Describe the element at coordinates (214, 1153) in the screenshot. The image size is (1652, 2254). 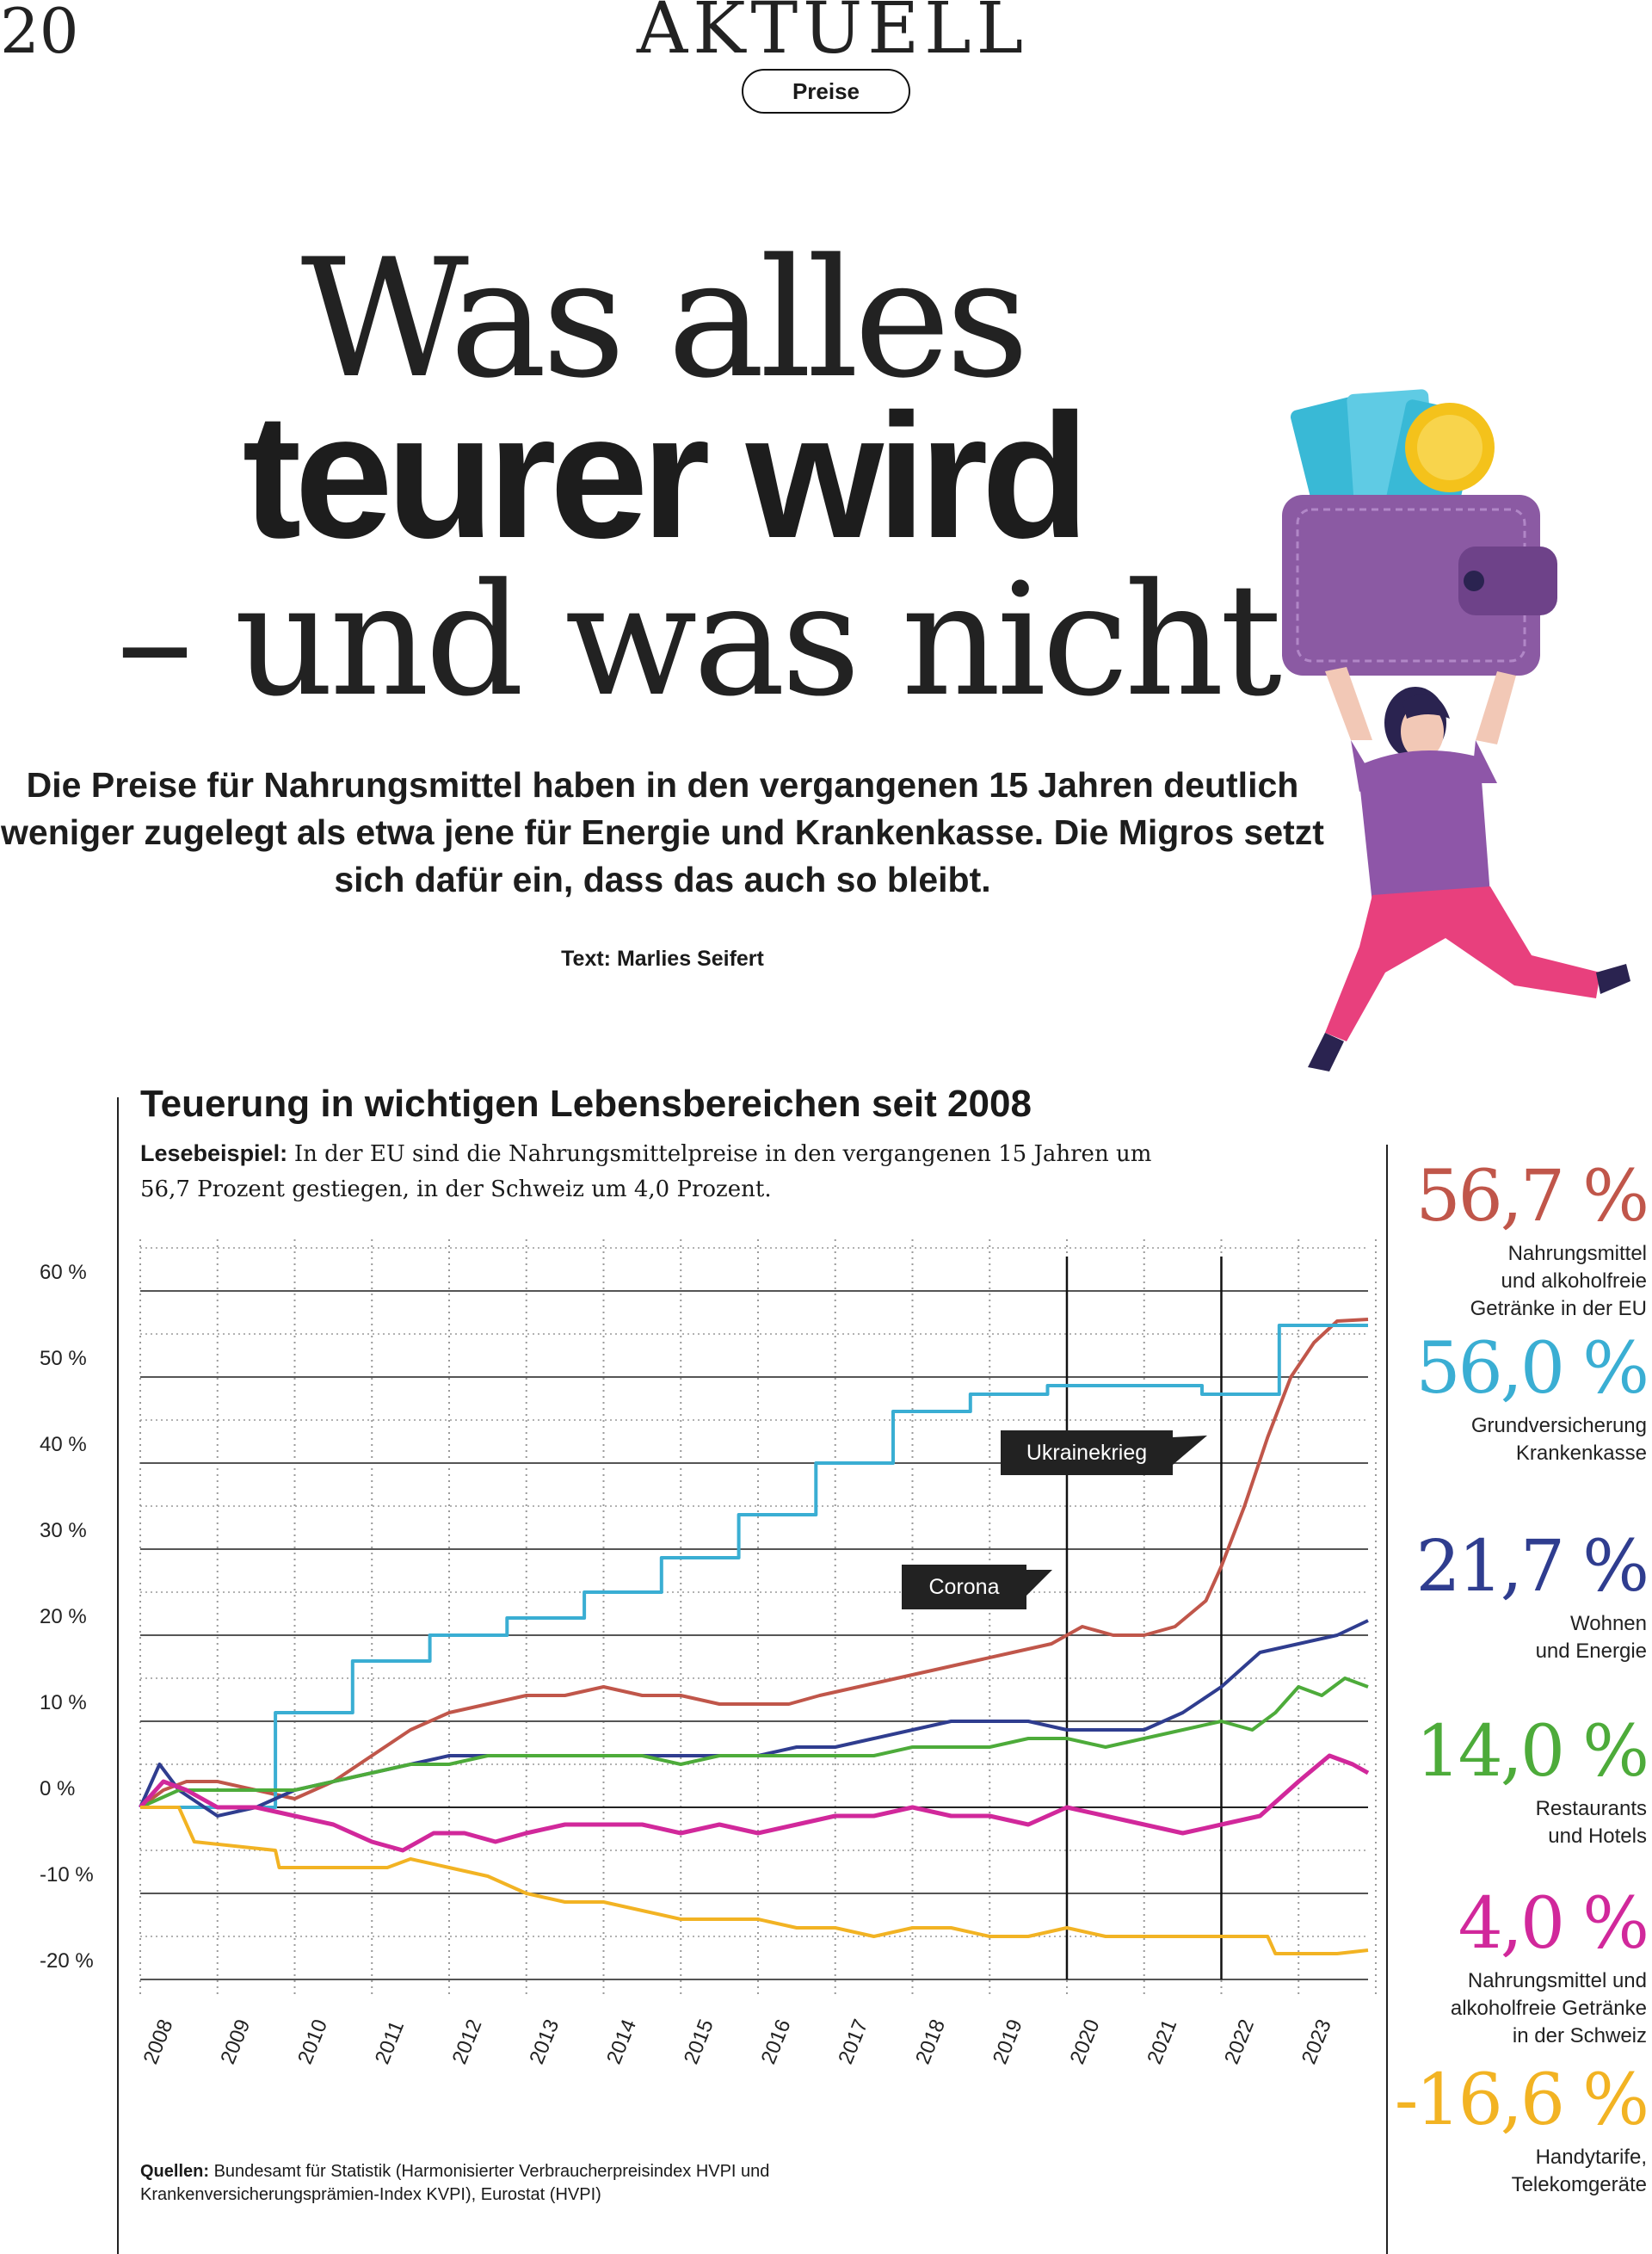
I see `reading-example-label: Lesebeispiel:` at that location.